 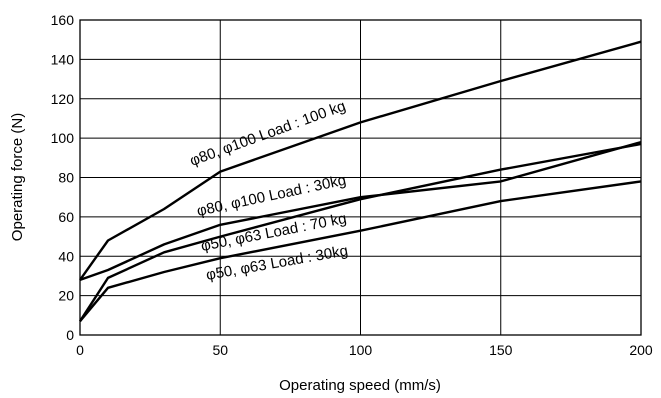 I want to click on y-tick-label-7: 140, so click(x=63, y=59).